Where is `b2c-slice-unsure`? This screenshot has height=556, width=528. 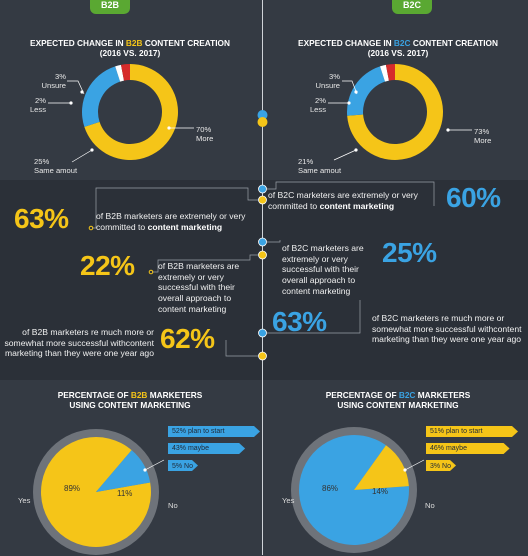
b2c-slice-unsure is located at coordinates (390, 72).